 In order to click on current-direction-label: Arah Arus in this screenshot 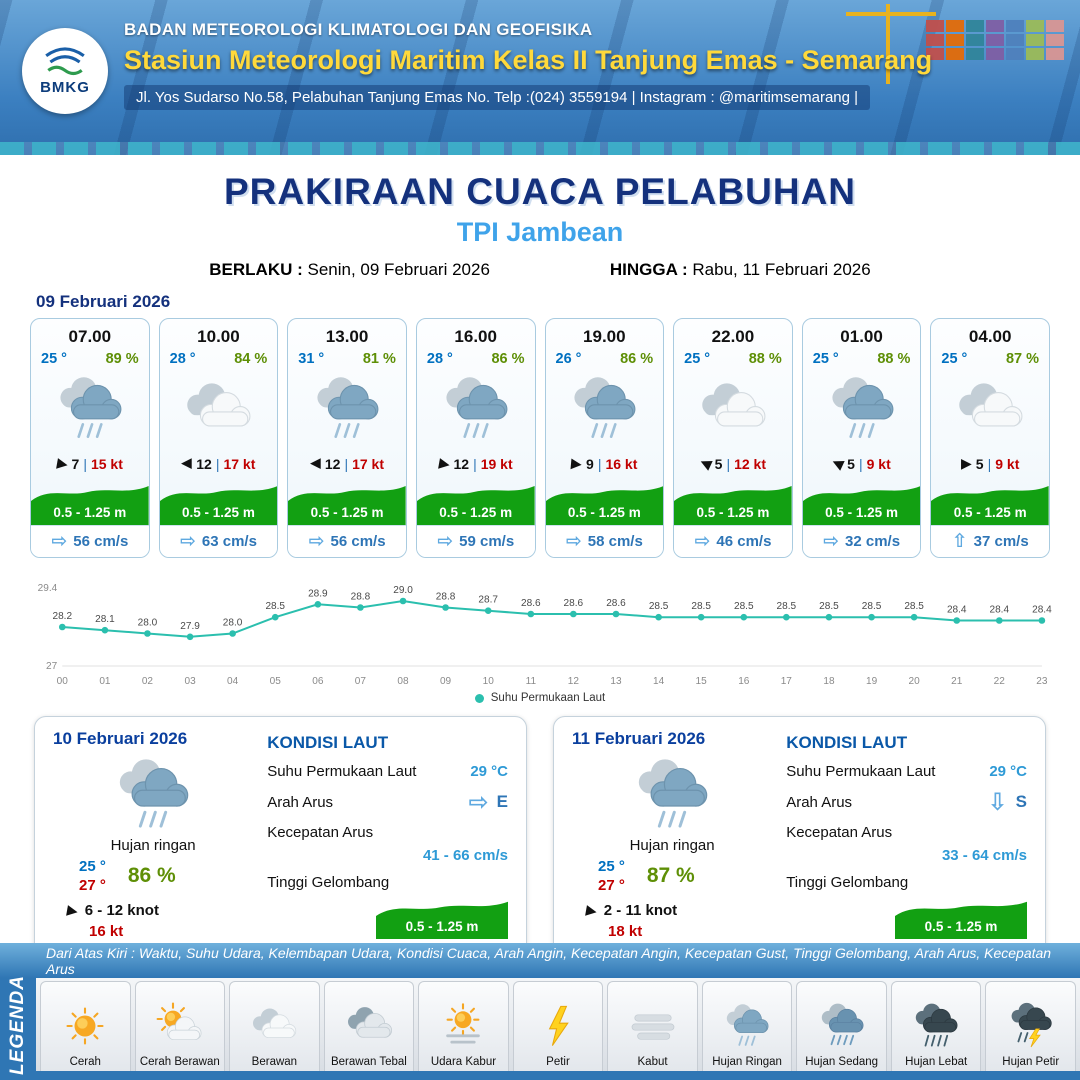, I will do `click(300, 802)`.